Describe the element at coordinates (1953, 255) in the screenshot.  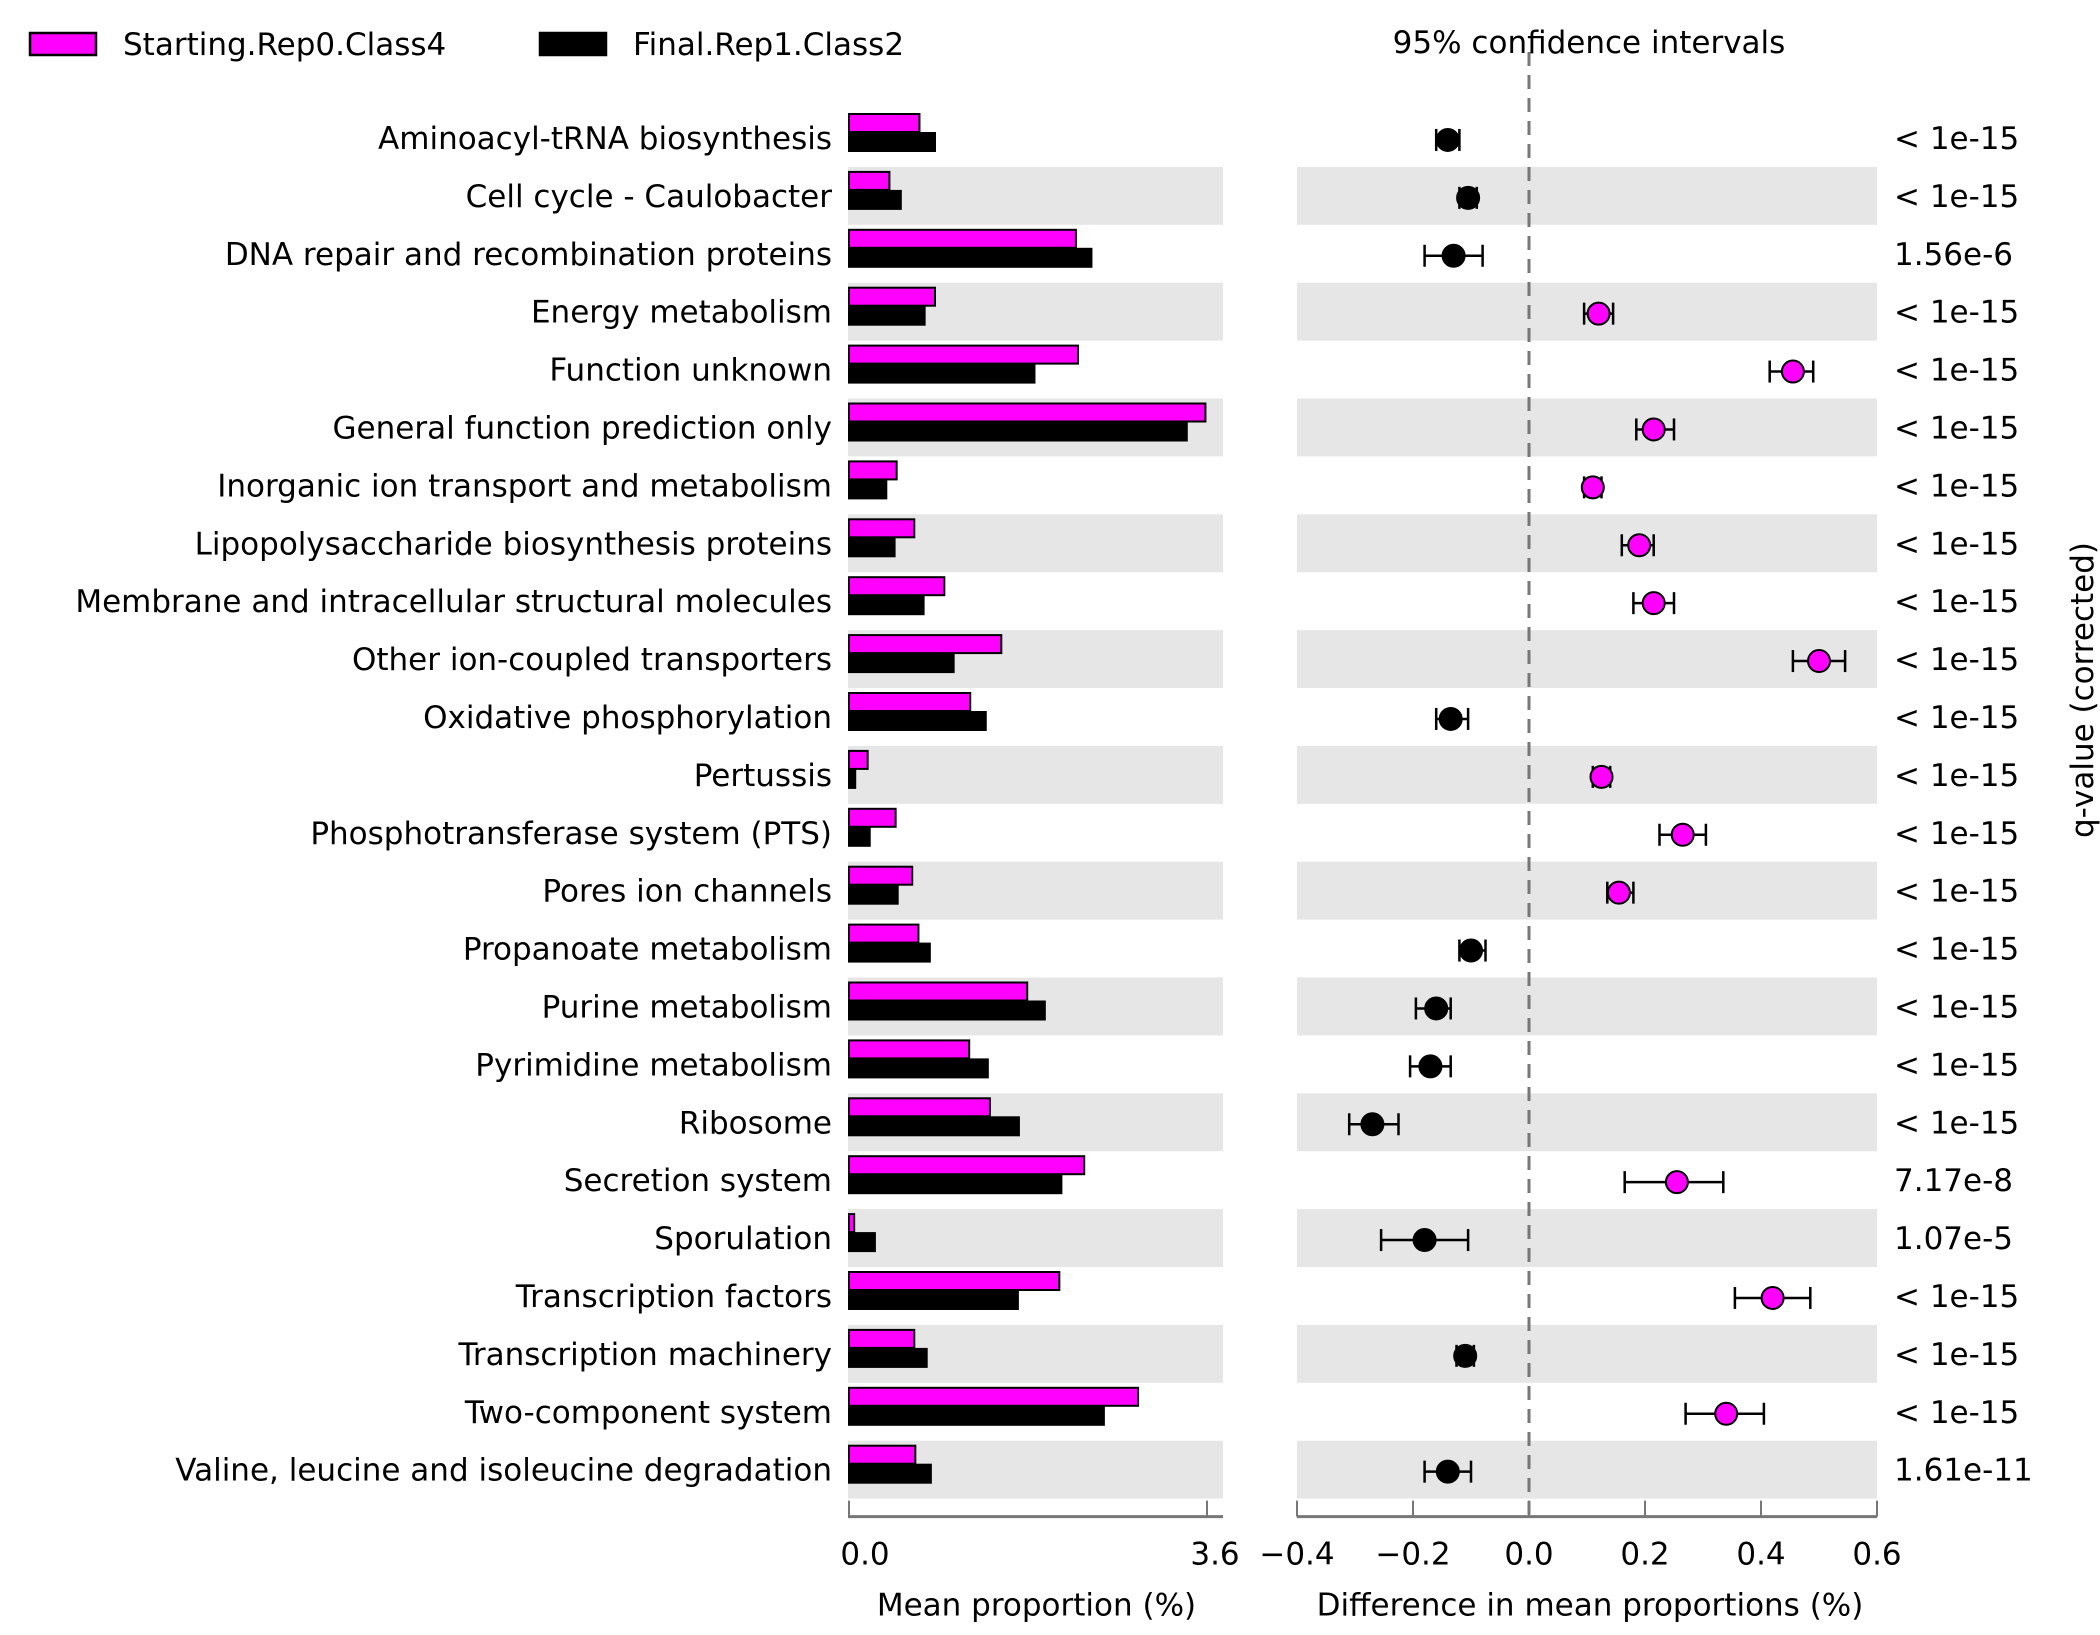
I see `q-value-label: 1.56e-6` at that location.